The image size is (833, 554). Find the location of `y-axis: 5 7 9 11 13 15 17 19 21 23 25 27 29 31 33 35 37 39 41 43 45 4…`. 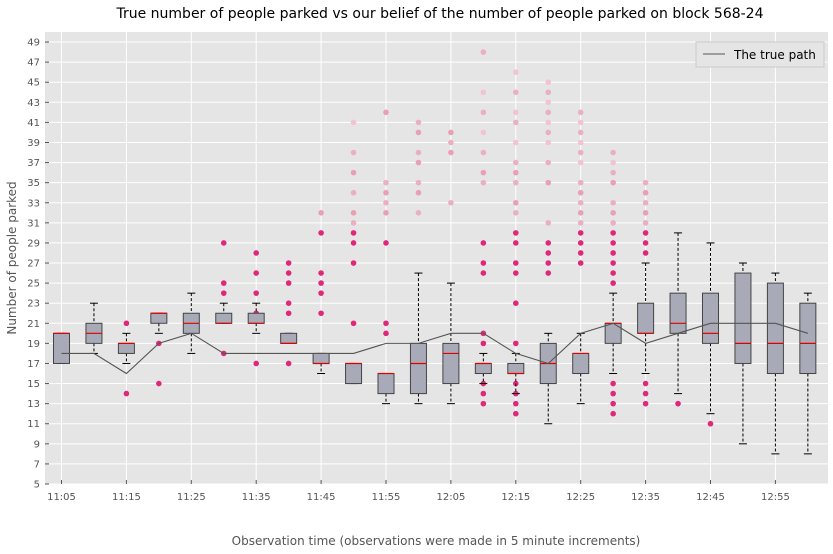

y-axis: 5 7 9 11 13 15 17 19 21 23 25 27 29 31 33 35 37 39 41 43 45 4… is located at coordinates (38, 264).